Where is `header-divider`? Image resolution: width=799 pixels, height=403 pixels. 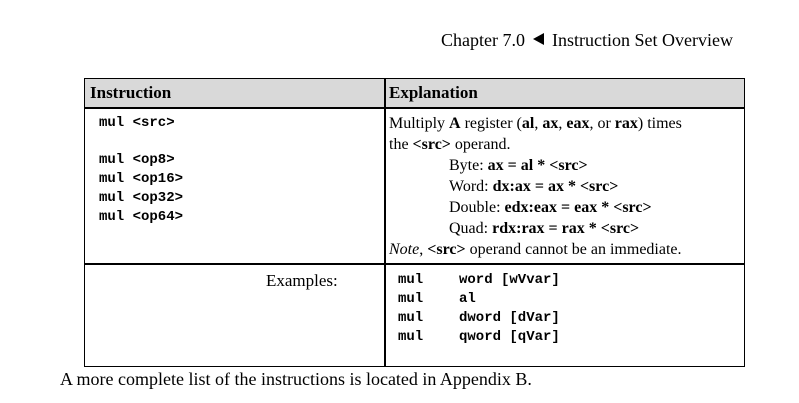 header-divider is located at coordinates (414, 108).